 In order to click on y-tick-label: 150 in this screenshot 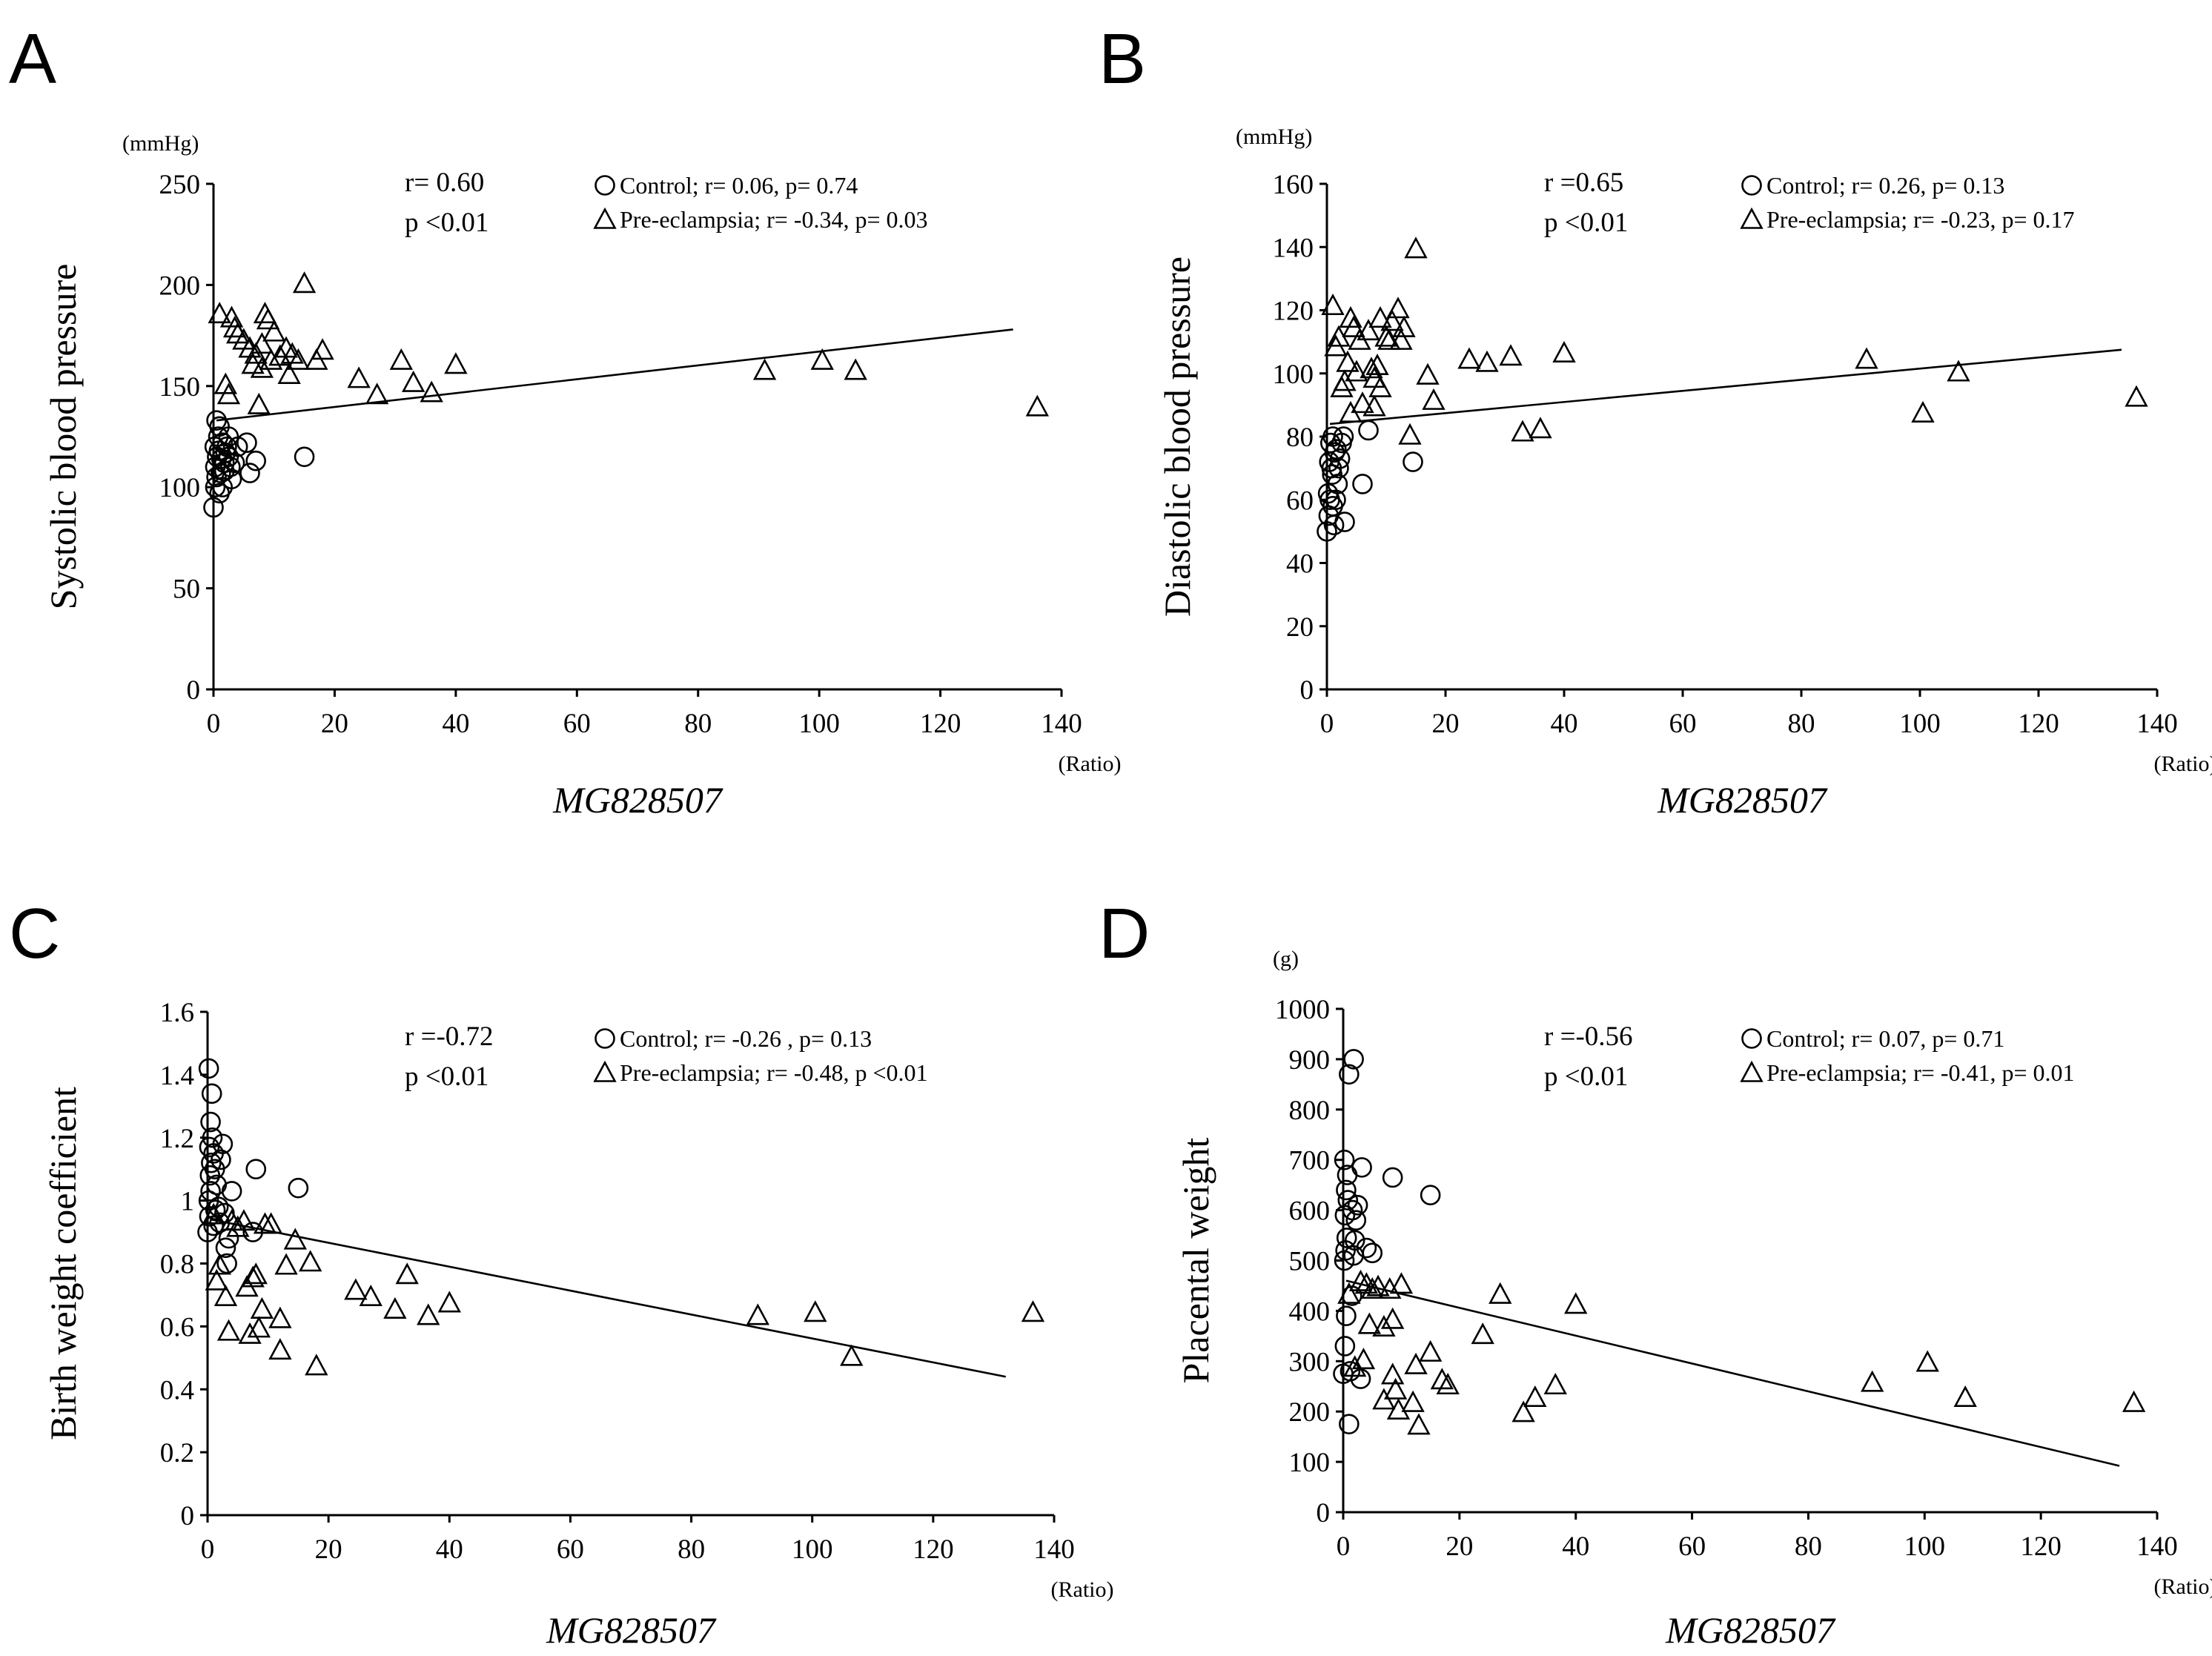, I will do `click(180, 387)`.